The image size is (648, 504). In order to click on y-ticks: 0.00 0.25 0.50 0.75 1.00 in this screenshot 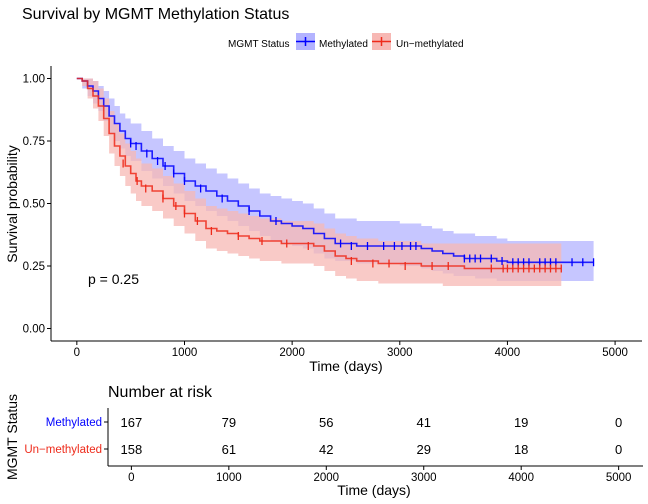, I will do `click(37, 205)`.